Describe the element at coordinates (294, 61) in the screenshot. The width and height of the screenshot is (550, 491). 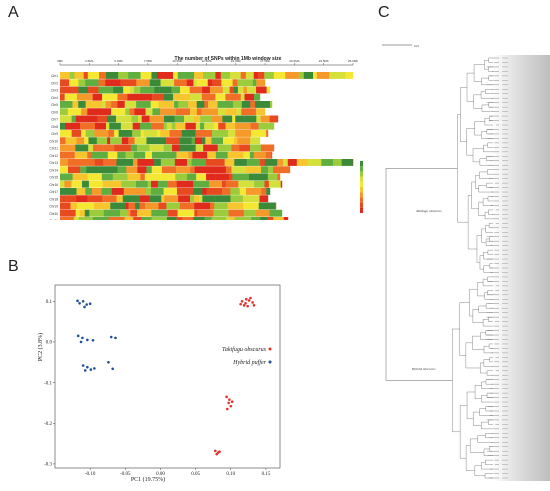
I see `heatmap-tick-label: 20.0Mb` at that location.